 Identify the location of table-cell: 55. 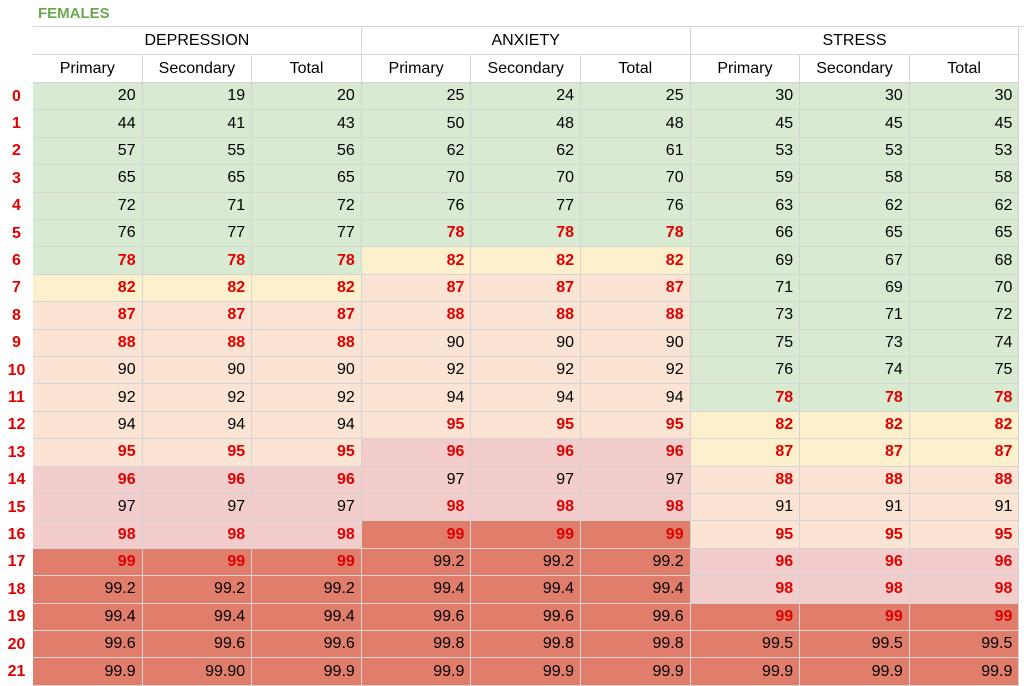
(197, 151).